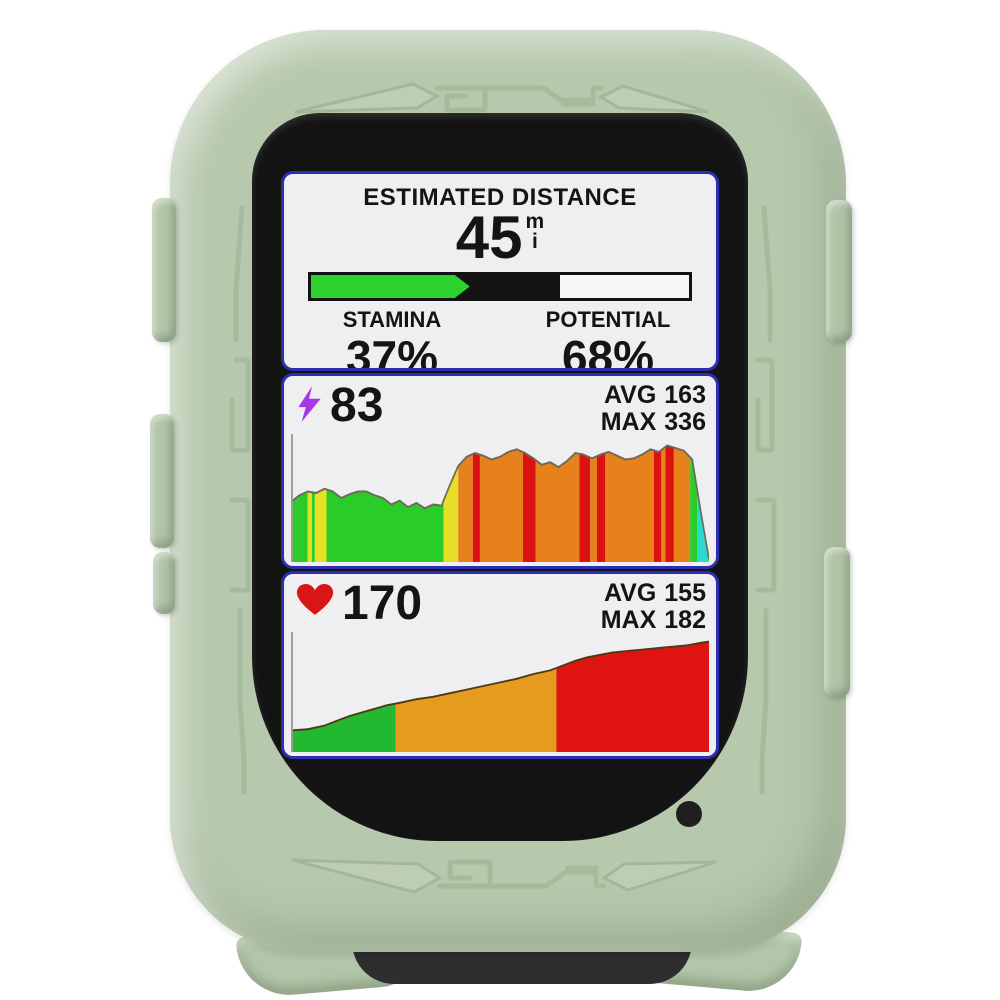  Describe the element at coordinates (608, 319) in the screenshot. I see `potential-label: POTENTIAL` at that location.